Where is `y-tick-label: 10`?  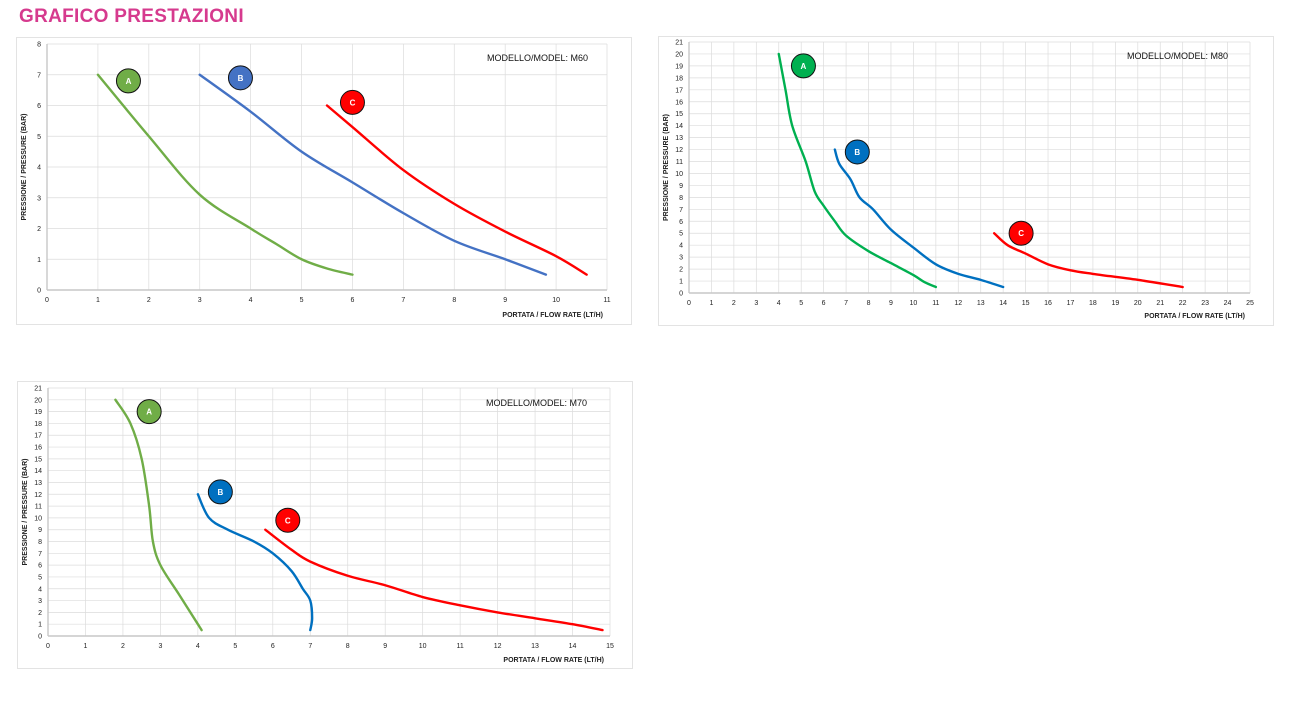 y-tick-label: 10 is located at coordinates (38, 518).